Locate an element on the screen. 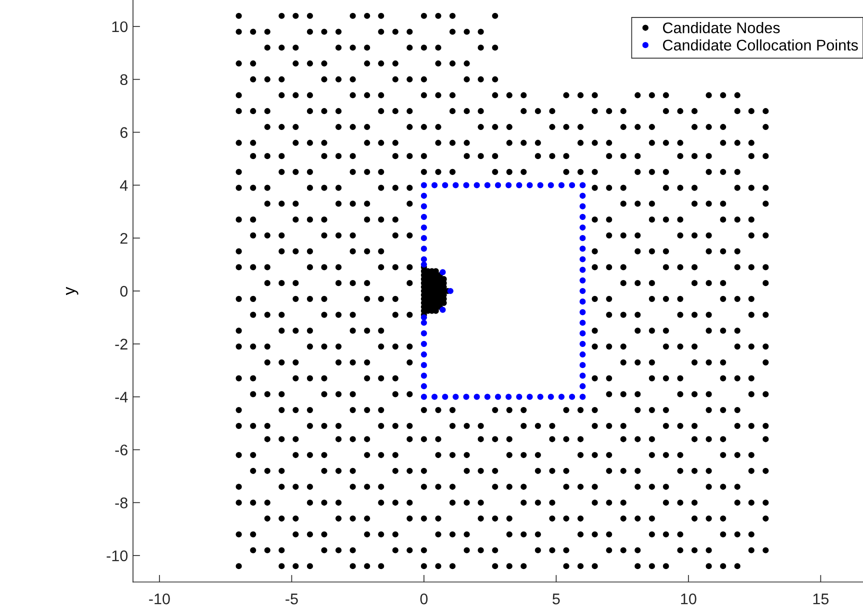 The height and width of the screenshot is (612, 863). y-tick-label: -4 is located at coordinates (121, 397).